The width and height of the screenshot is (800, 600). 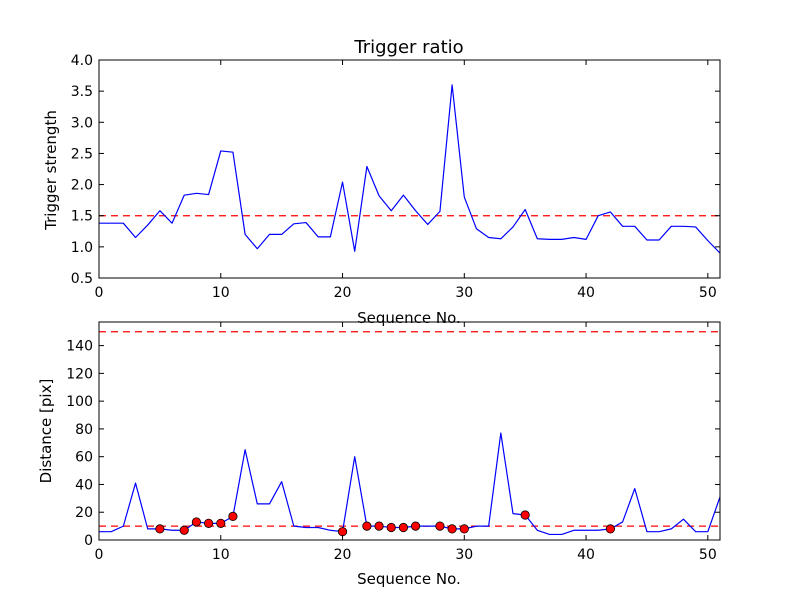 I want to click on y-tick-label: 0.5, so click(x=82, y=279).